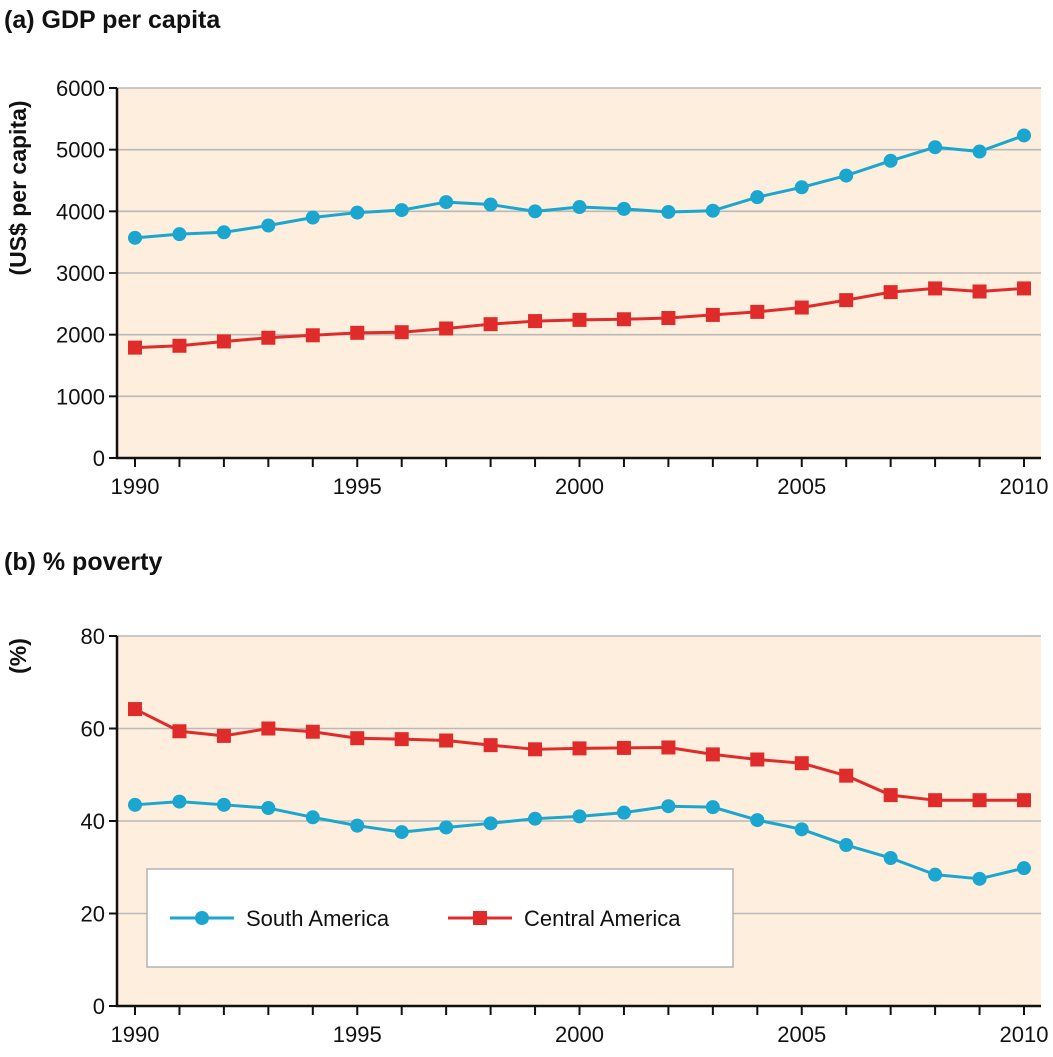 The height and width of the screenshot is (1057, 1053). I want to click on chart-a-y-tick-label: 0, so click(99, 458).